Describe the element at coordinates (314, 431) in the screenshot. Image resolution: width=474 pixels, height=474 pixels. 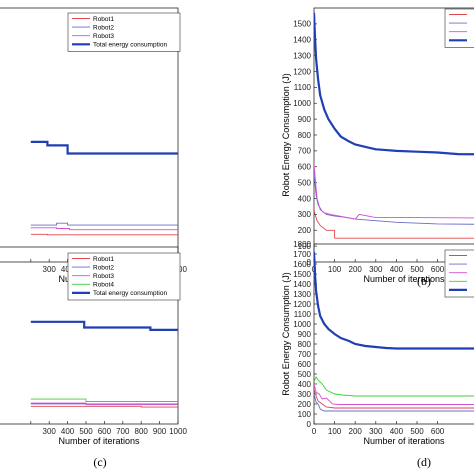
I see `x-tick-label: 0` at that location.